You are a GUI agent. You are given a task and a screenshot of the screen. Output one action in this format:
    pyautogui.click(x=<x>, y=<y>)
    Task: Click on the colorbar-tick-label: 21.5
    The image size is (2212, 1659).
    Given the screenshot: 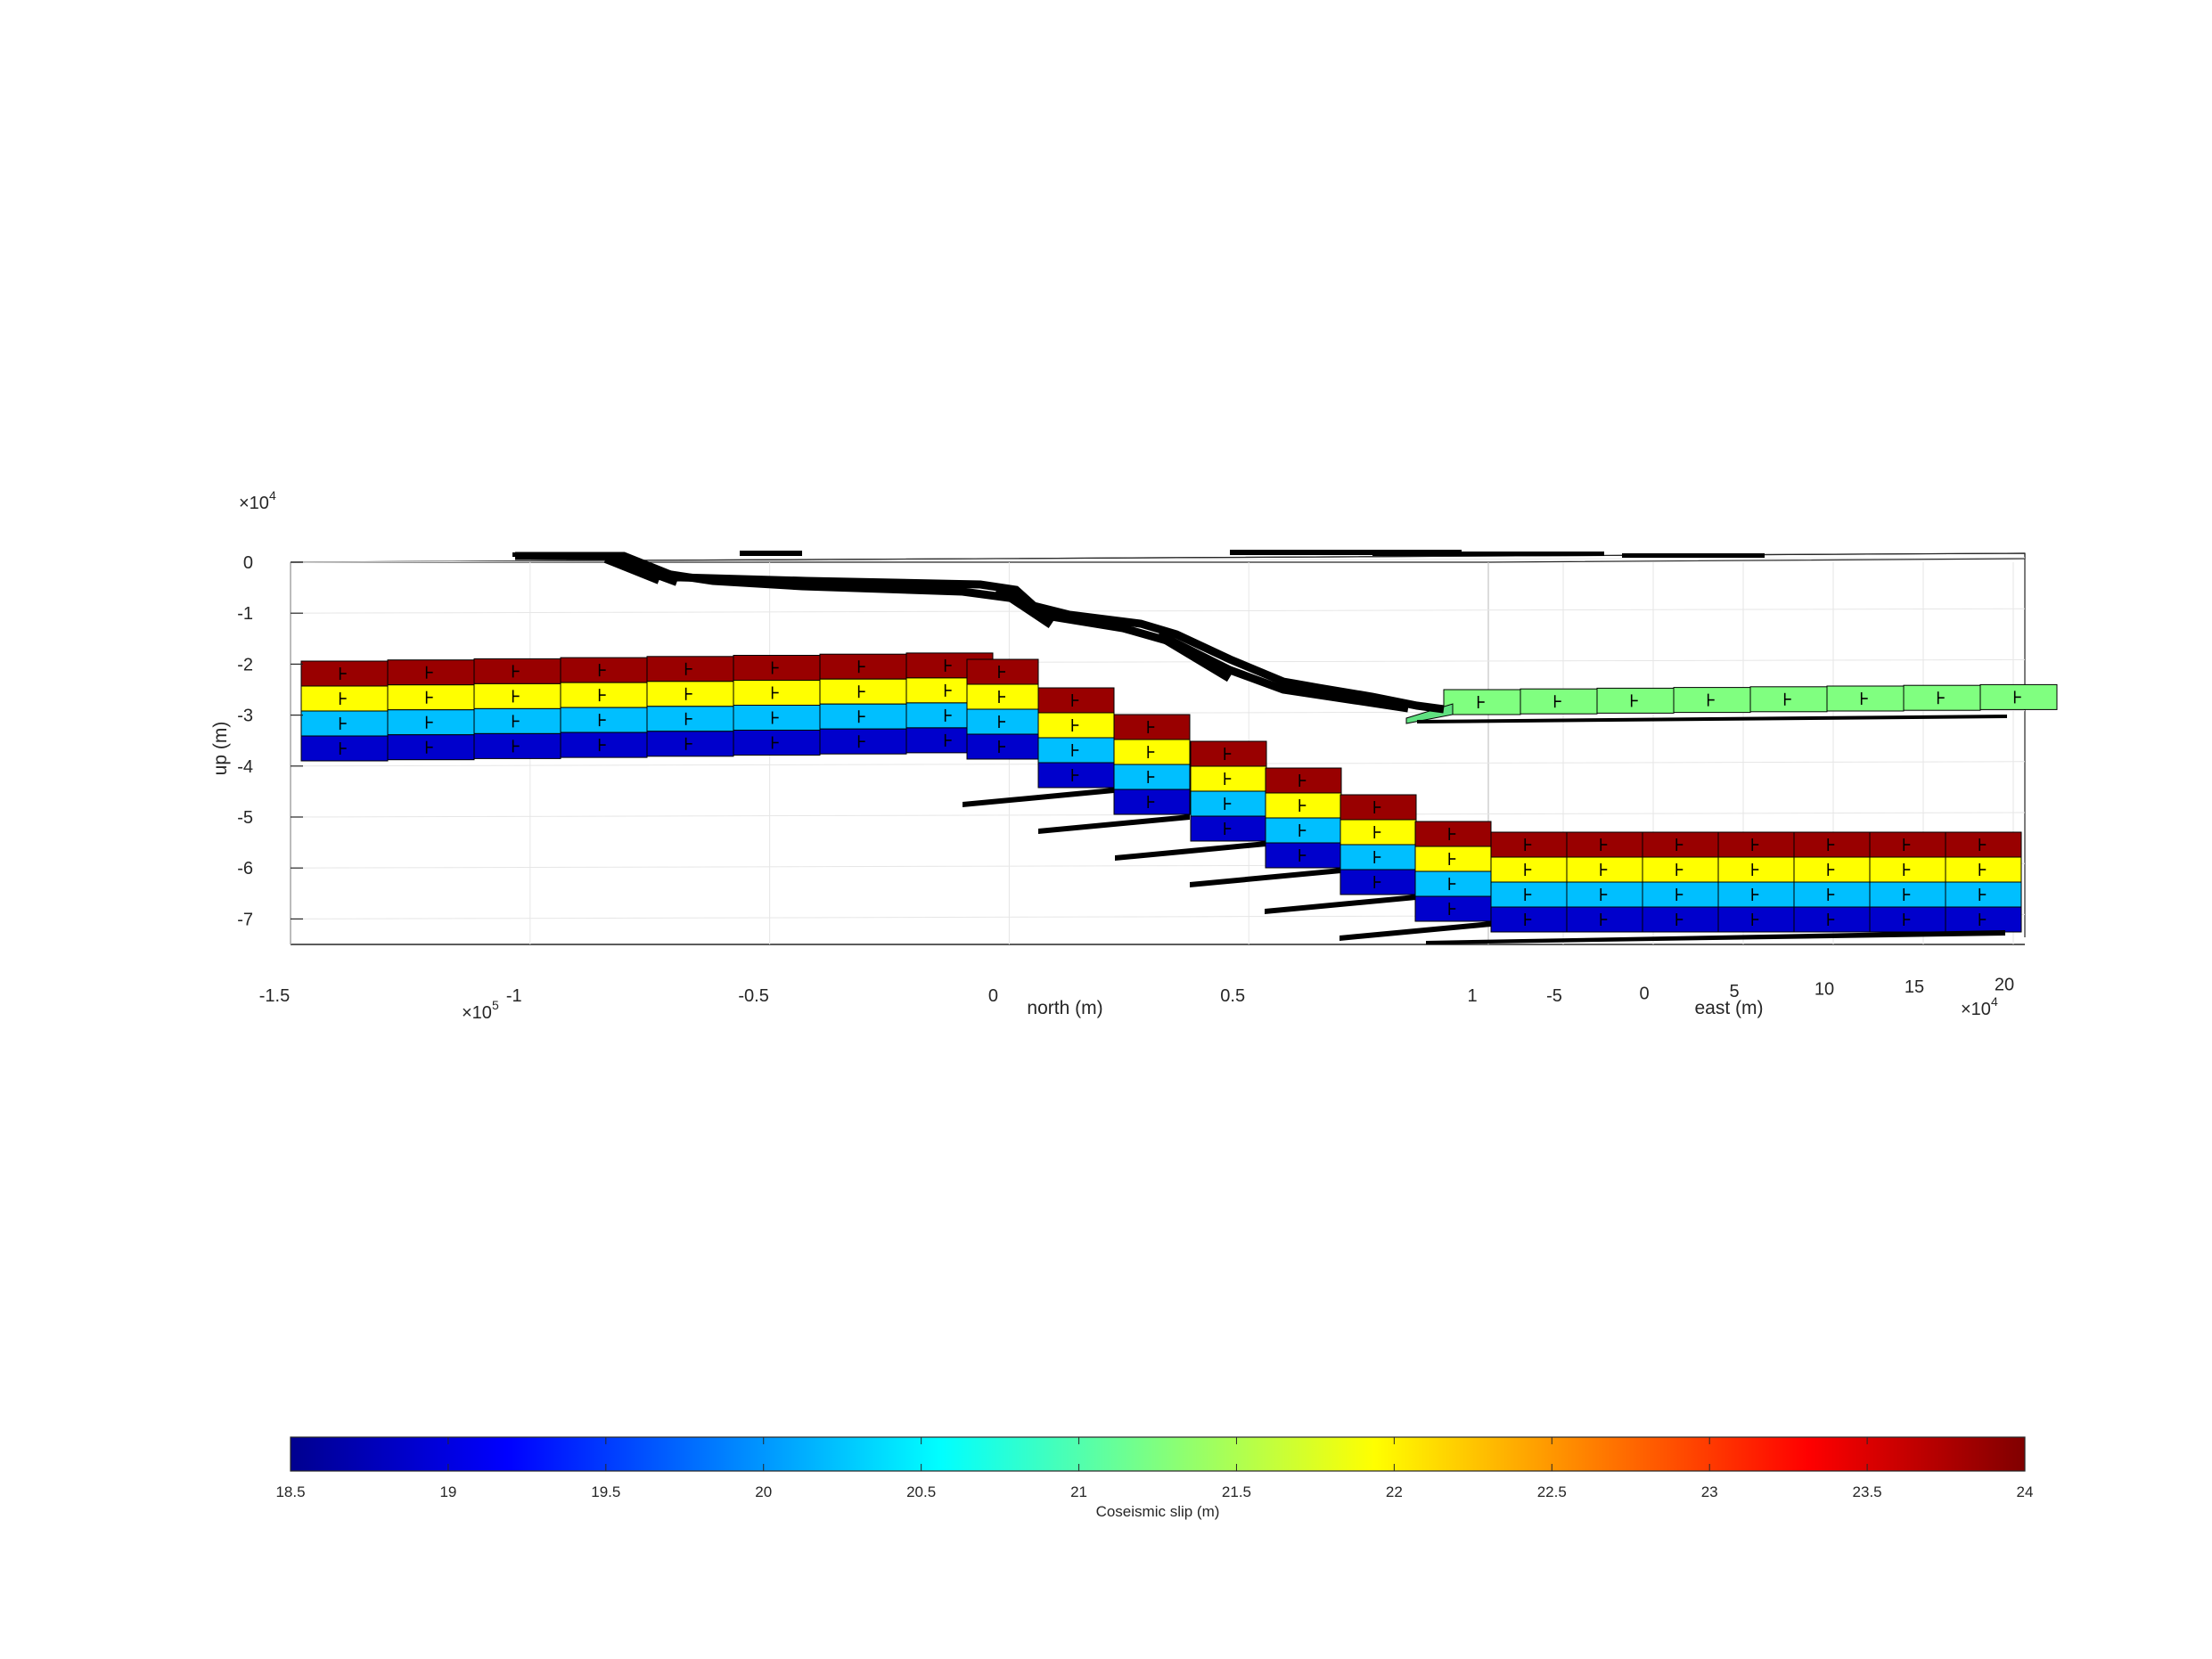 What is the action you would take?
    pyautogui.click(x=1237, y=1491)
    